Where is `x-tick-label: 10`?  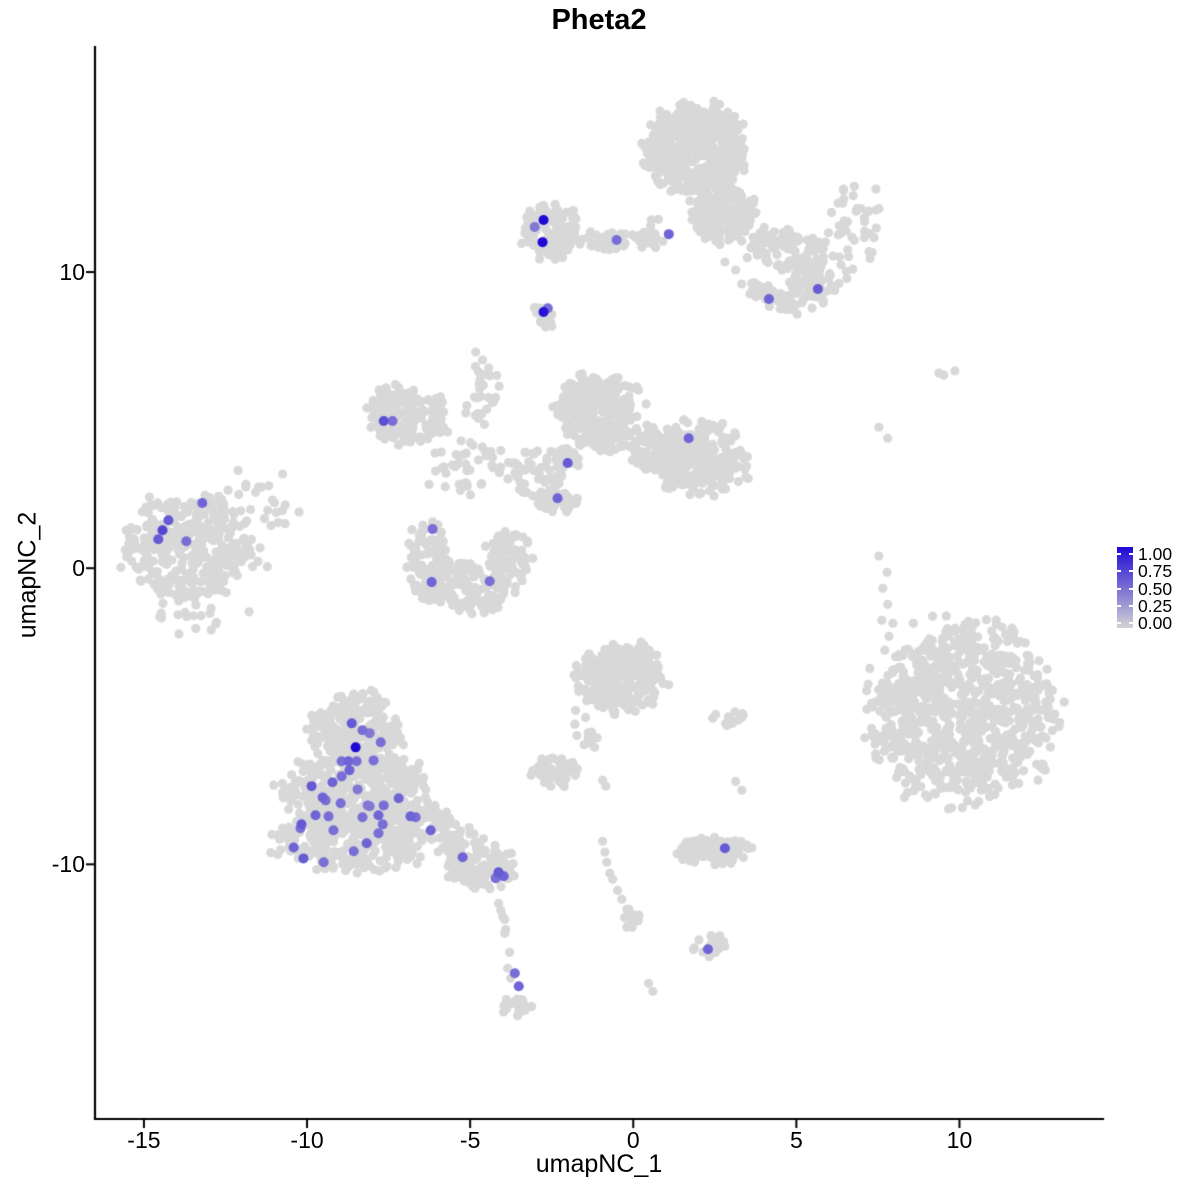 x-tick-label: 10 is located at coordinates (959, 1140).